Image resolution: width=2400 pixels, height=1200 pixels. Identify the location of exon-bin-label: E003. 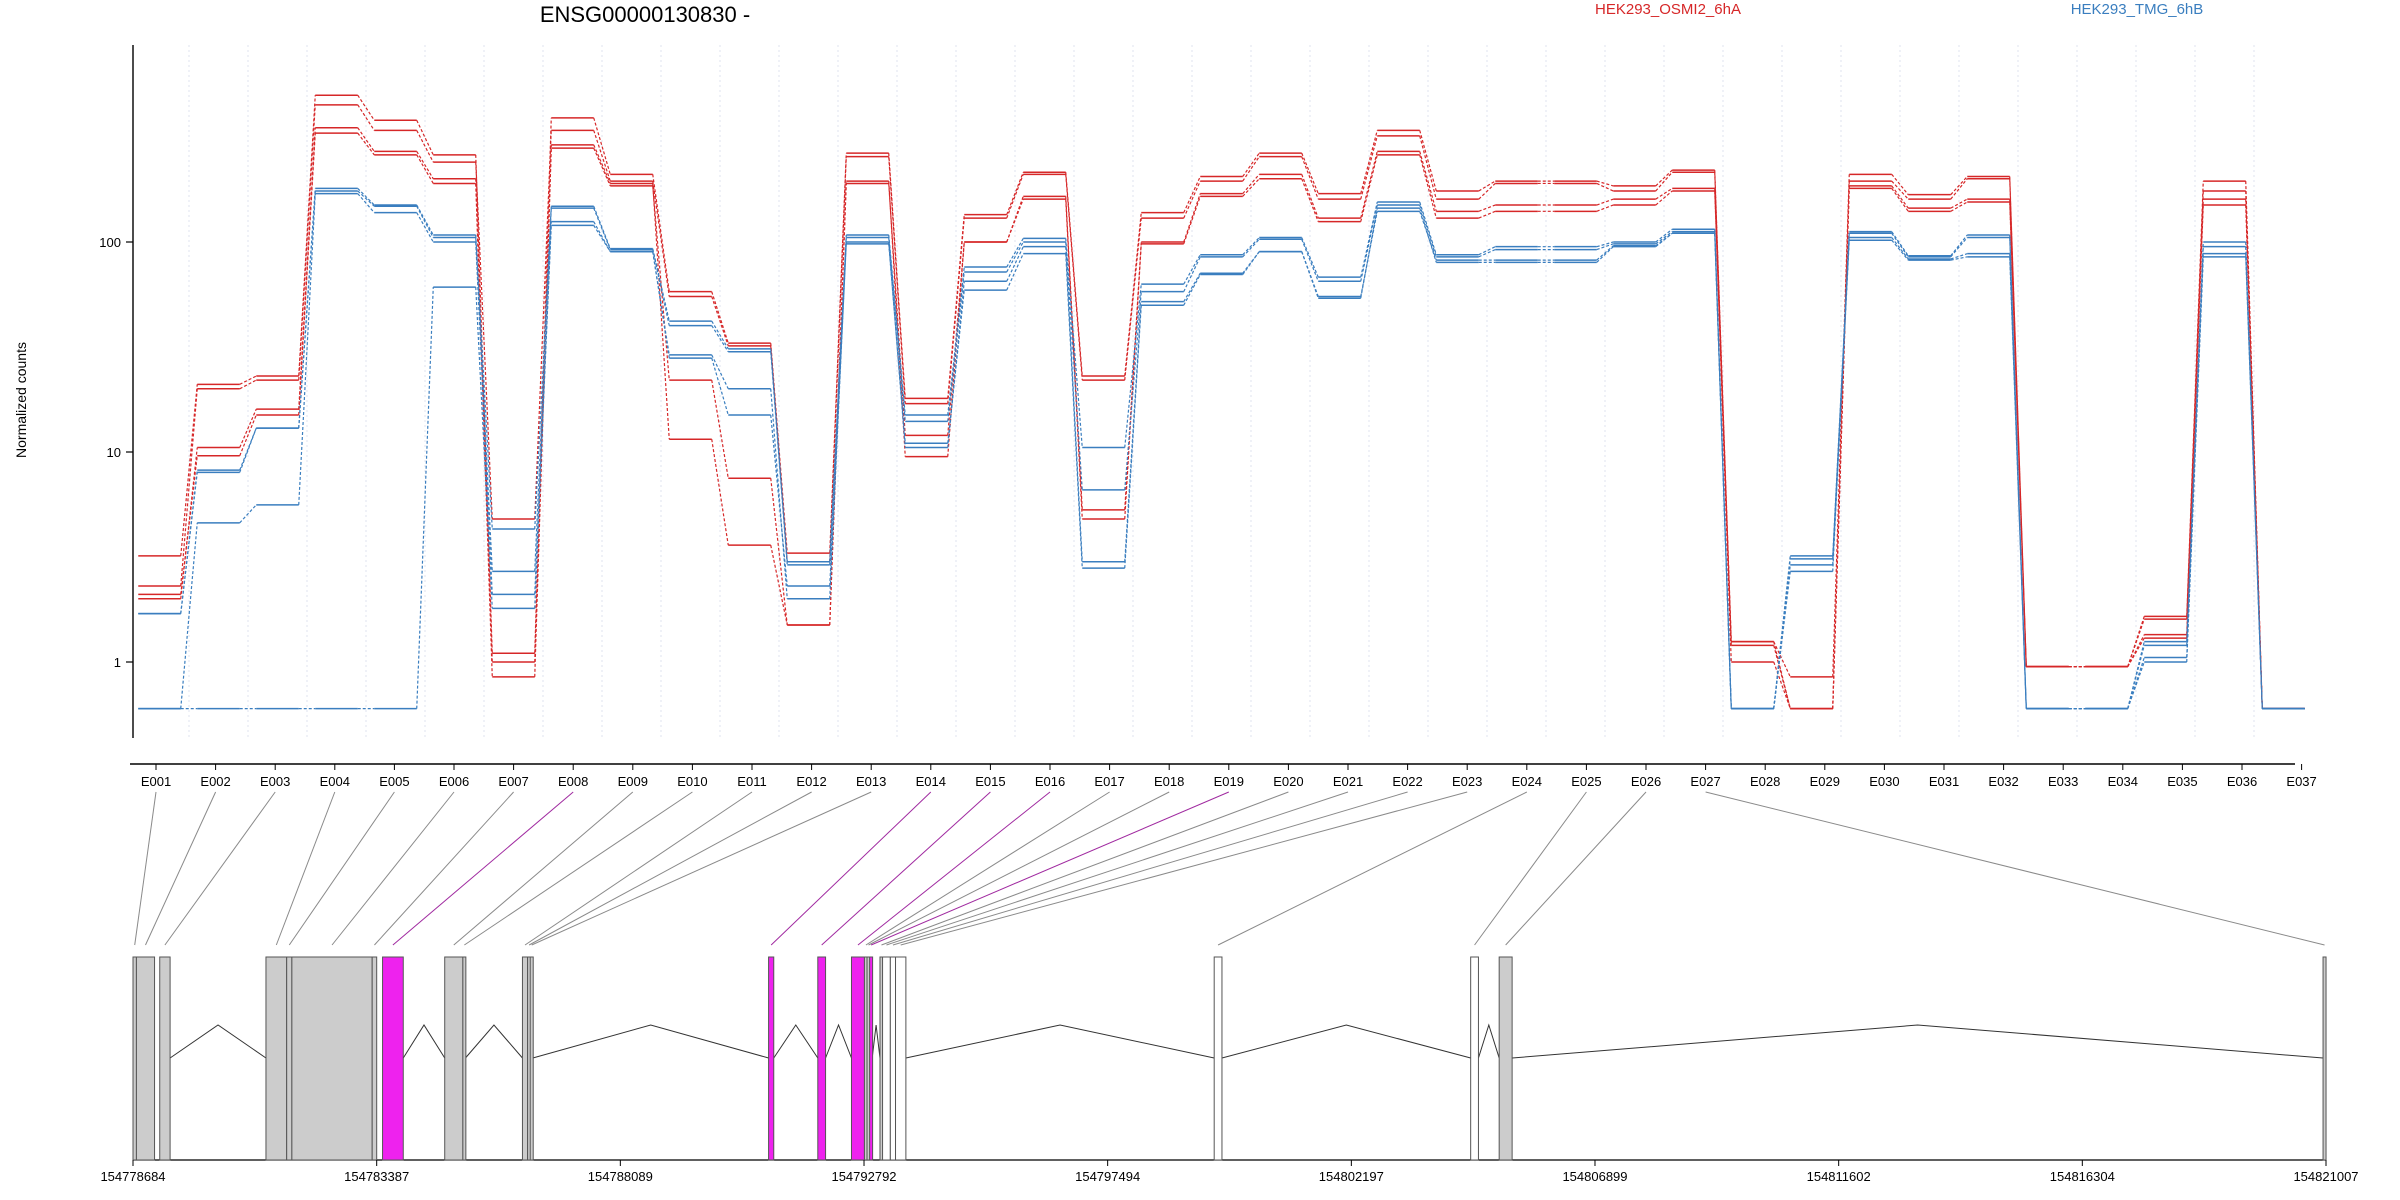
(275, 781).